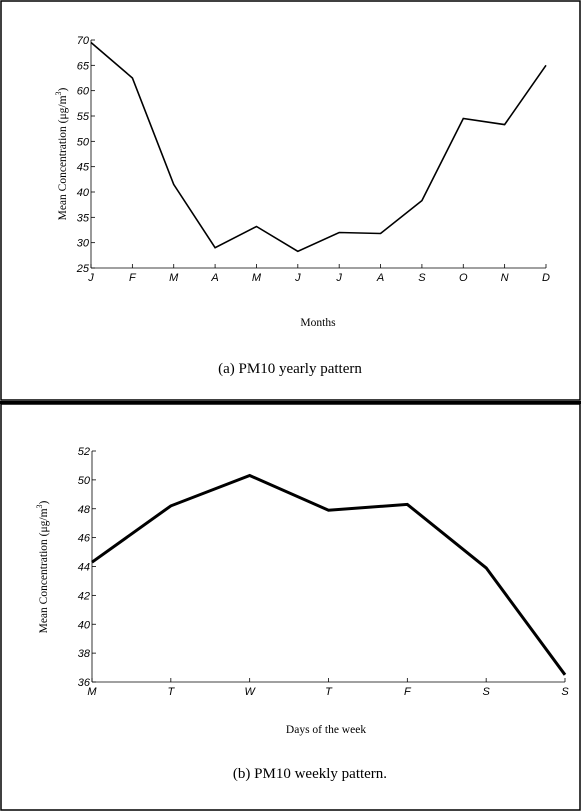 This screenshot has height=811, width=581. Describe the element at coordinates (250, 692) in the screenshot. I see `chart-b-x-tick-label: W` at that location.